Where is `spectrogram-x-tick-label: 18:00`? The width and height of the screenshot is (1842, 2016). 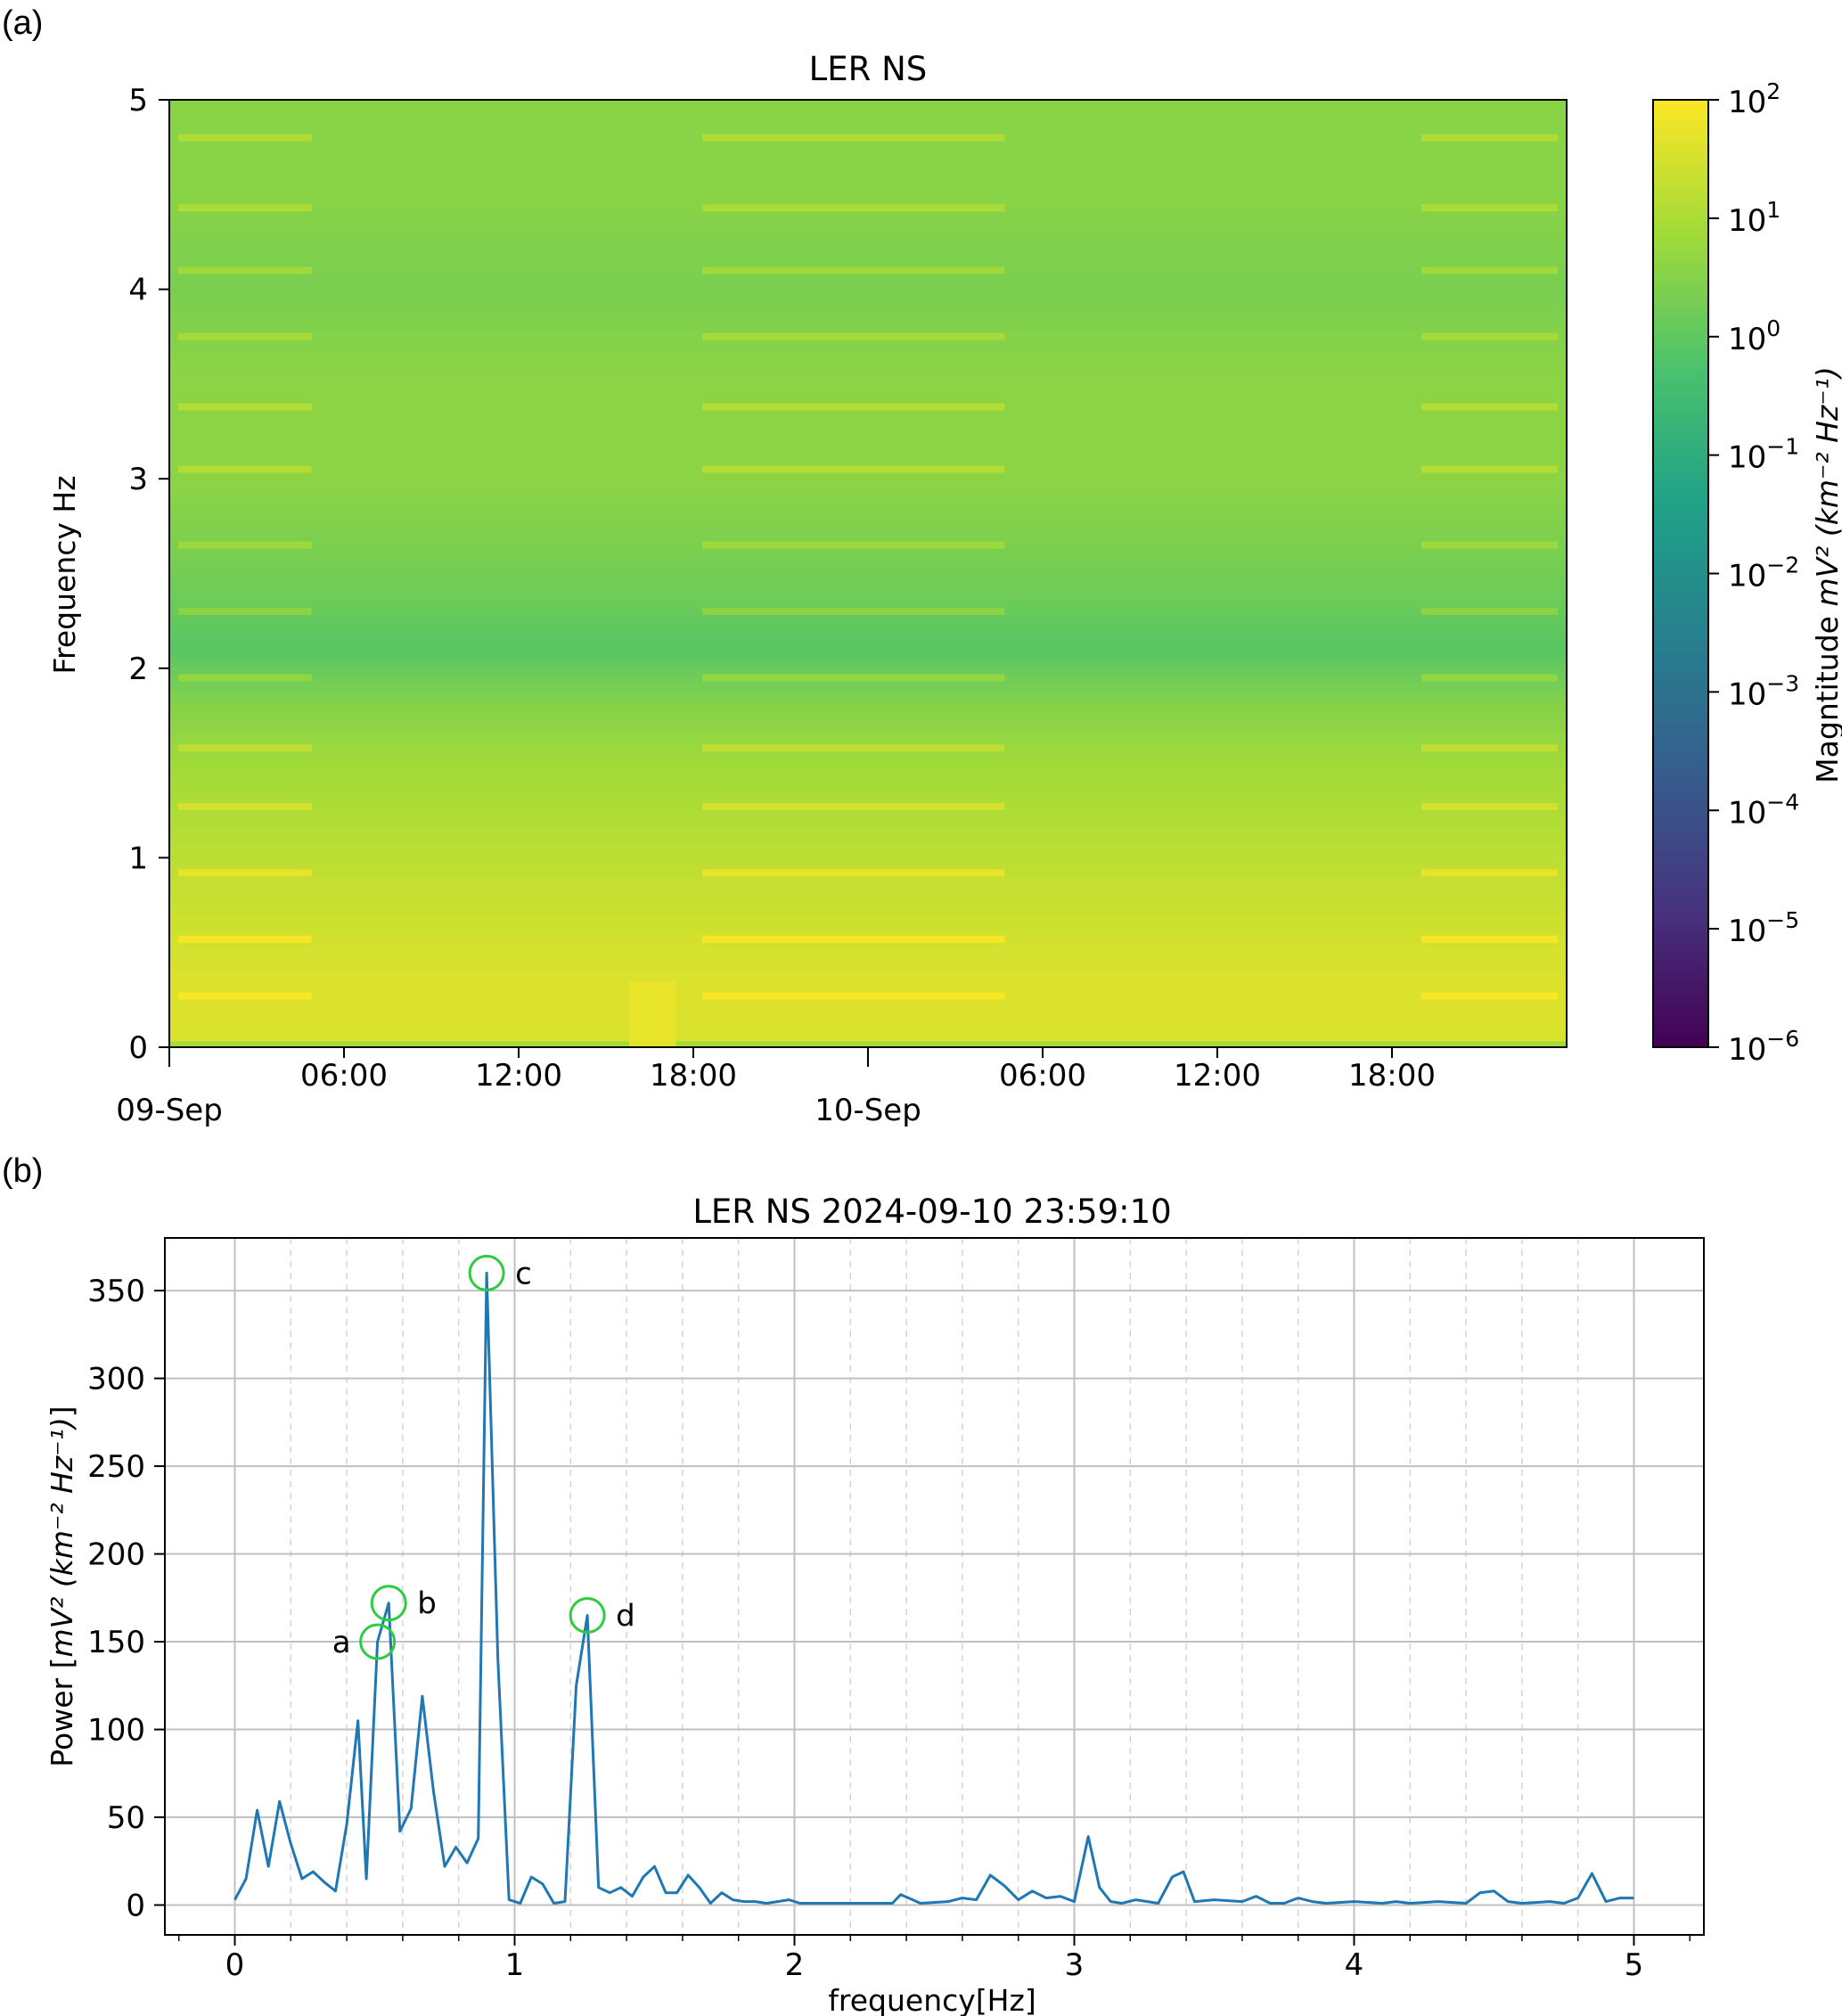
spectrogram-x-tick-label: 18:00 is located at coordinates (694, 1076).